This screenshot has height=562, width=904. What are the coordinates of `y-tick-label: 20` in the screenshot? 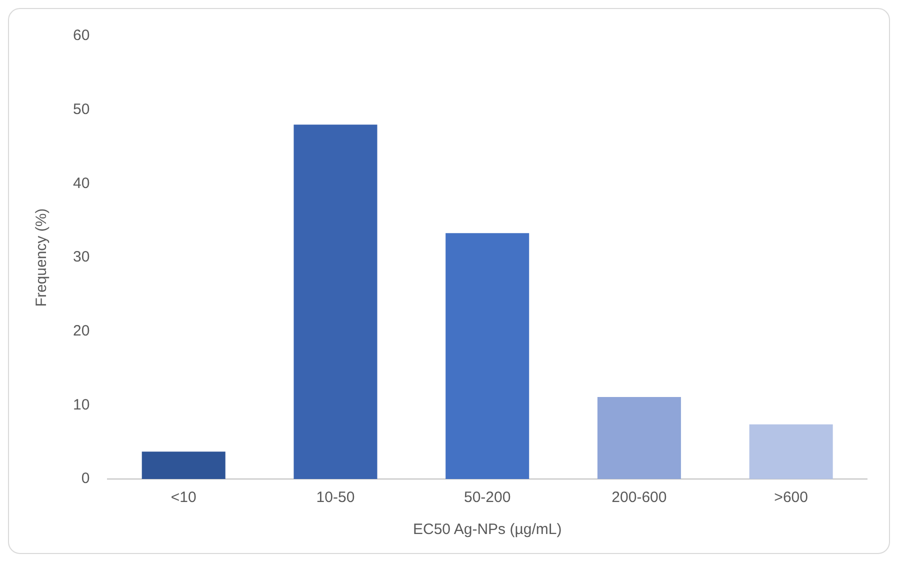 It's located at (81, 331).